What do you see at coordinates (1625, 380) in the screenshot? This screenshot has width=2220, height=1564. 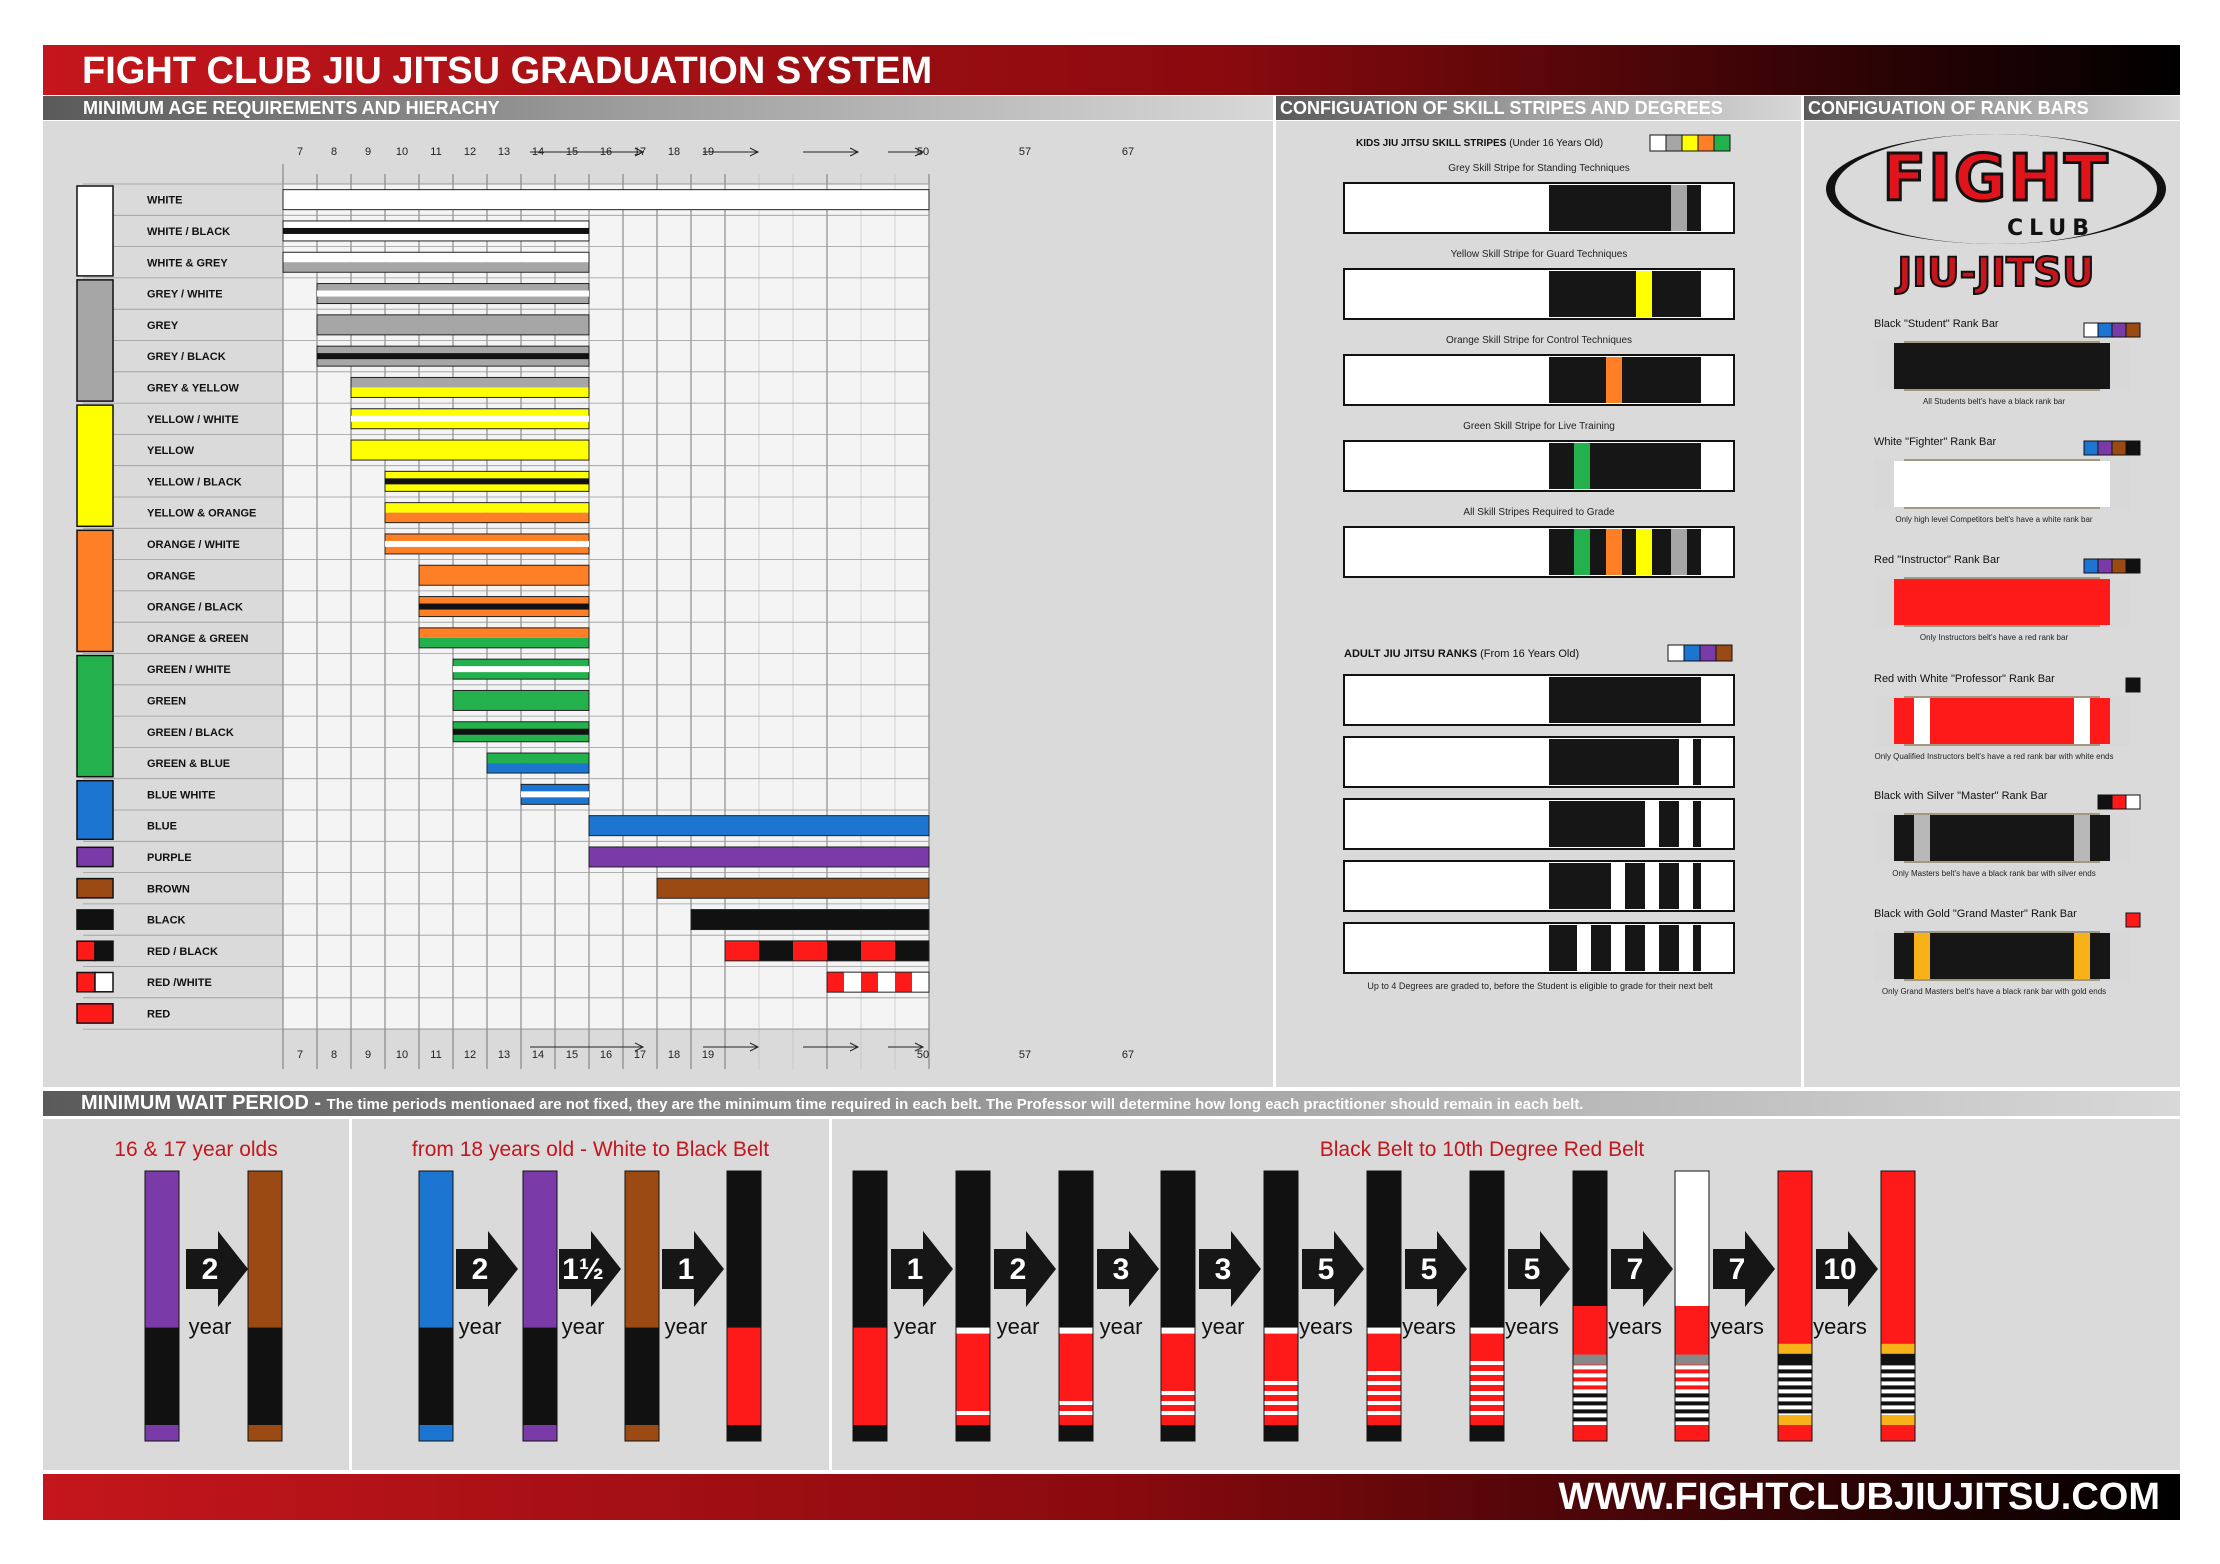 I see `kids-belt-rank-bar` at bounding box center [1625, 380].